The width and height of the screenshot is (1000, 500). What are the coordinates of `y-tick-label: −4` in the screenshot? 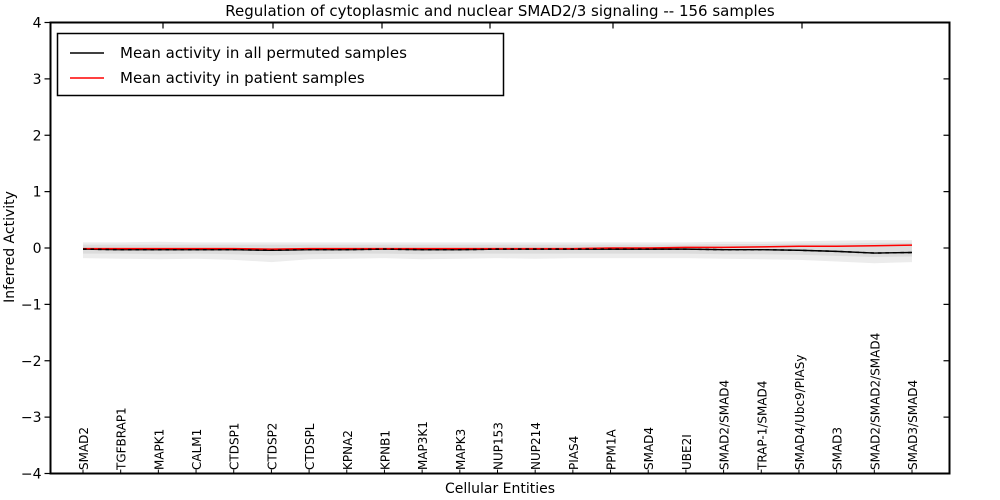 It's located at (31, 475).